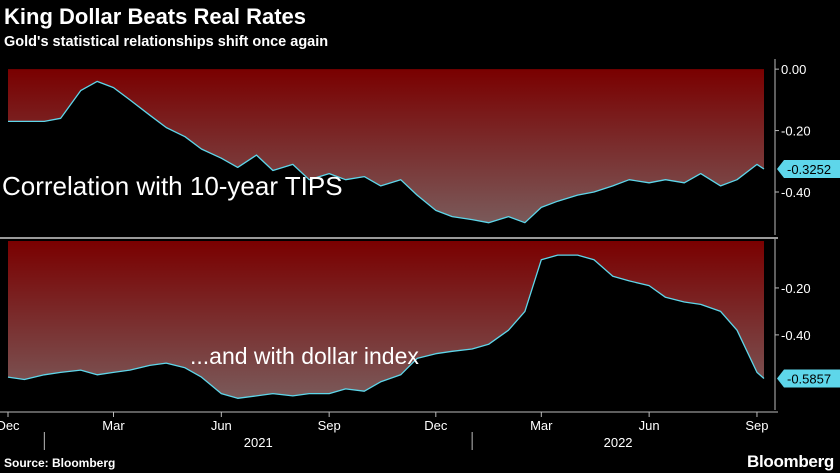 Image resolution: width=840 pixels, height=473 pixels. I want to click on panel-bottom-last-value-label: -0.5857, so click(809, 378).